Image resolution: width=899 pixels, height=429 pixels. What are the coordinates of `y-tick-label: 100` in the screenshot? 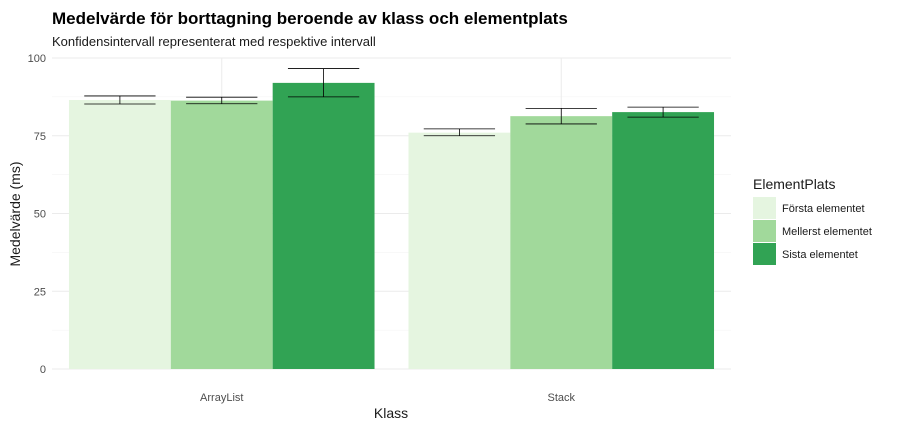 It's located at (37, 59).